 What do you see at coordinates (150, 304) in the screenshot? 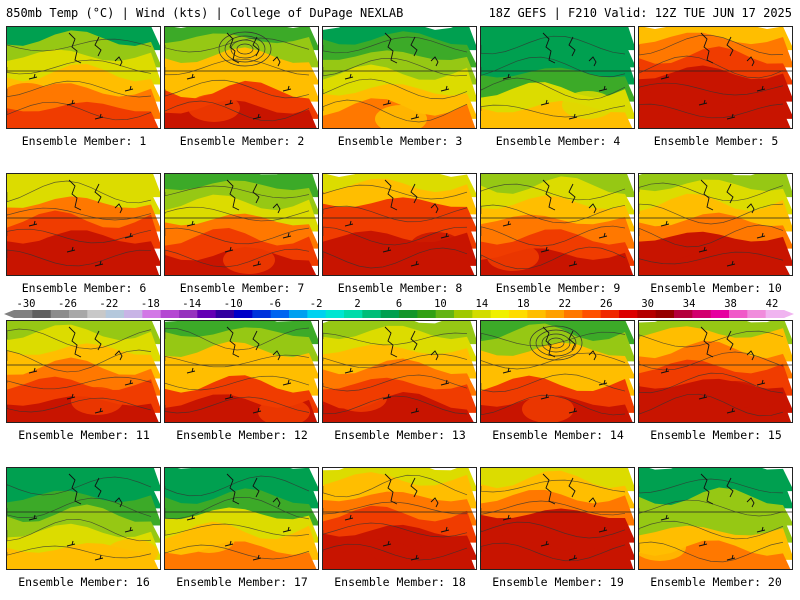
I see `colorbar-tick-label: -18` at bounding box center [150, 304].